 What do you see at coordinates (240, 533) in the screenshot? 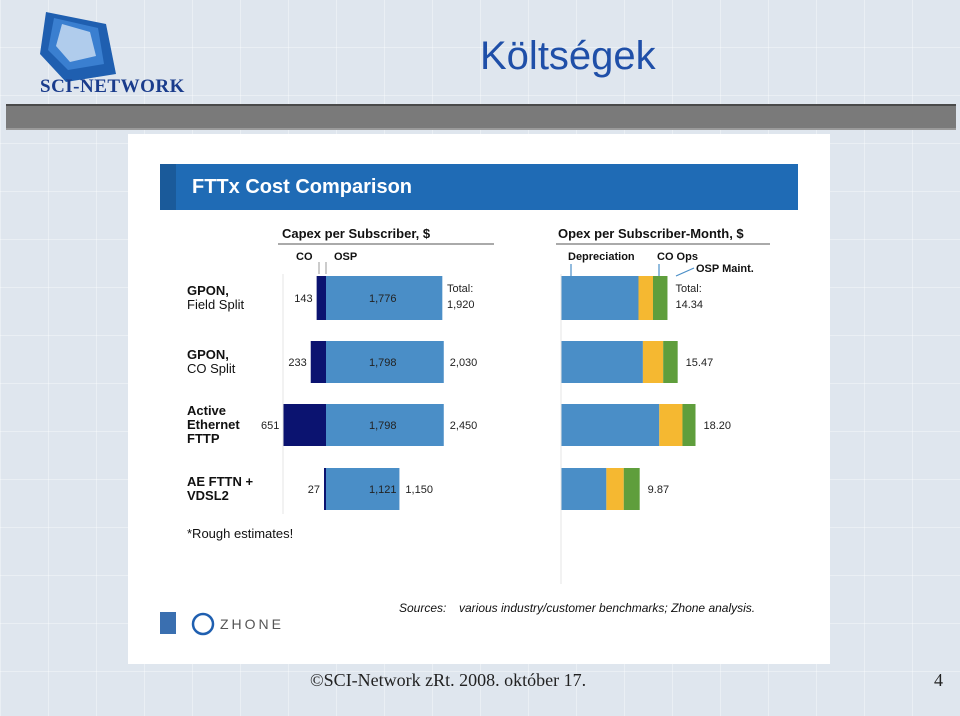
I see `rough-estimates-note: *Rough estimates!` at bounding box center [240, 533].